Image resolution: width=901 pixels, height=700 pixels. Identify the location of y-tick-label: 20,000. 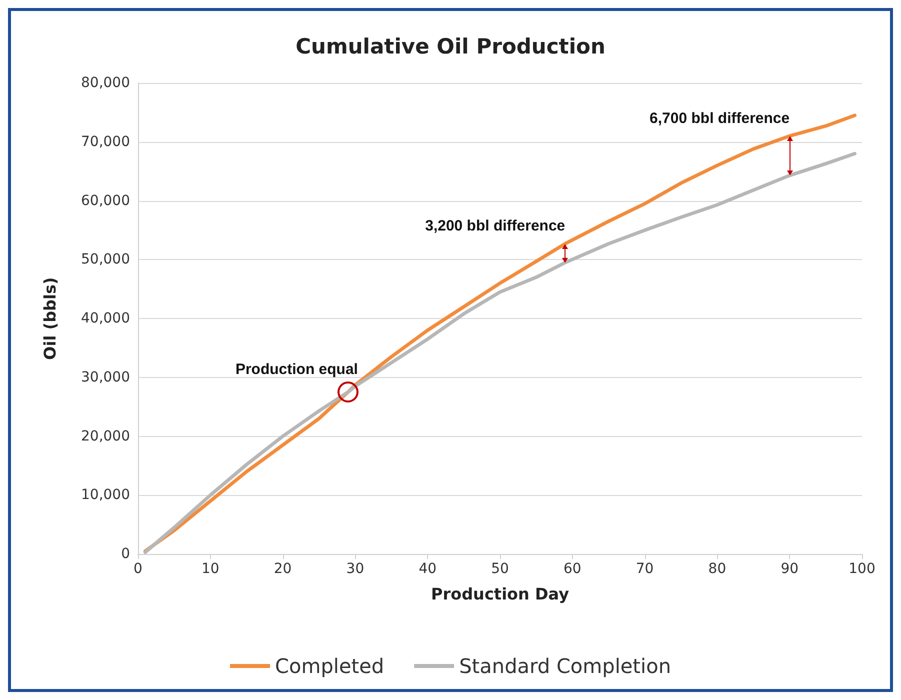
(105, 436).